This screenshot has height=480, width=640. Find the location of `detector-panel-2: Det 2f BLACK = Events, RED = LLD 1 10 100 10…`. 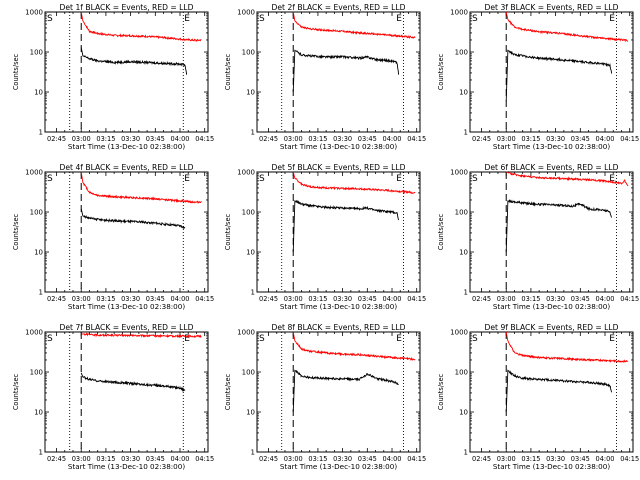

detector-panel-2: Det 2f BLACK = Events, RED = LLD 1 10 100 10… is located at coordinates (325, 77).